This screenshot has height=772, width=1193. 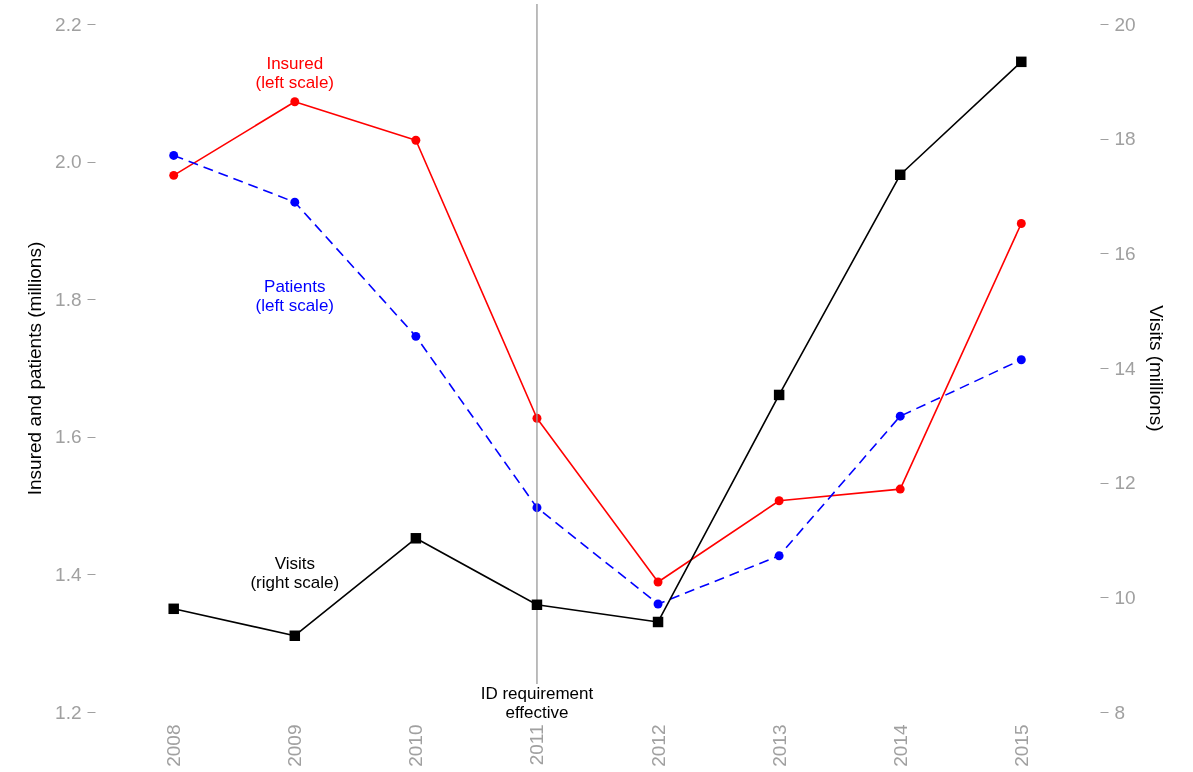 I want to click on y-tick-label: 2.2, so click(x=68, y=24).